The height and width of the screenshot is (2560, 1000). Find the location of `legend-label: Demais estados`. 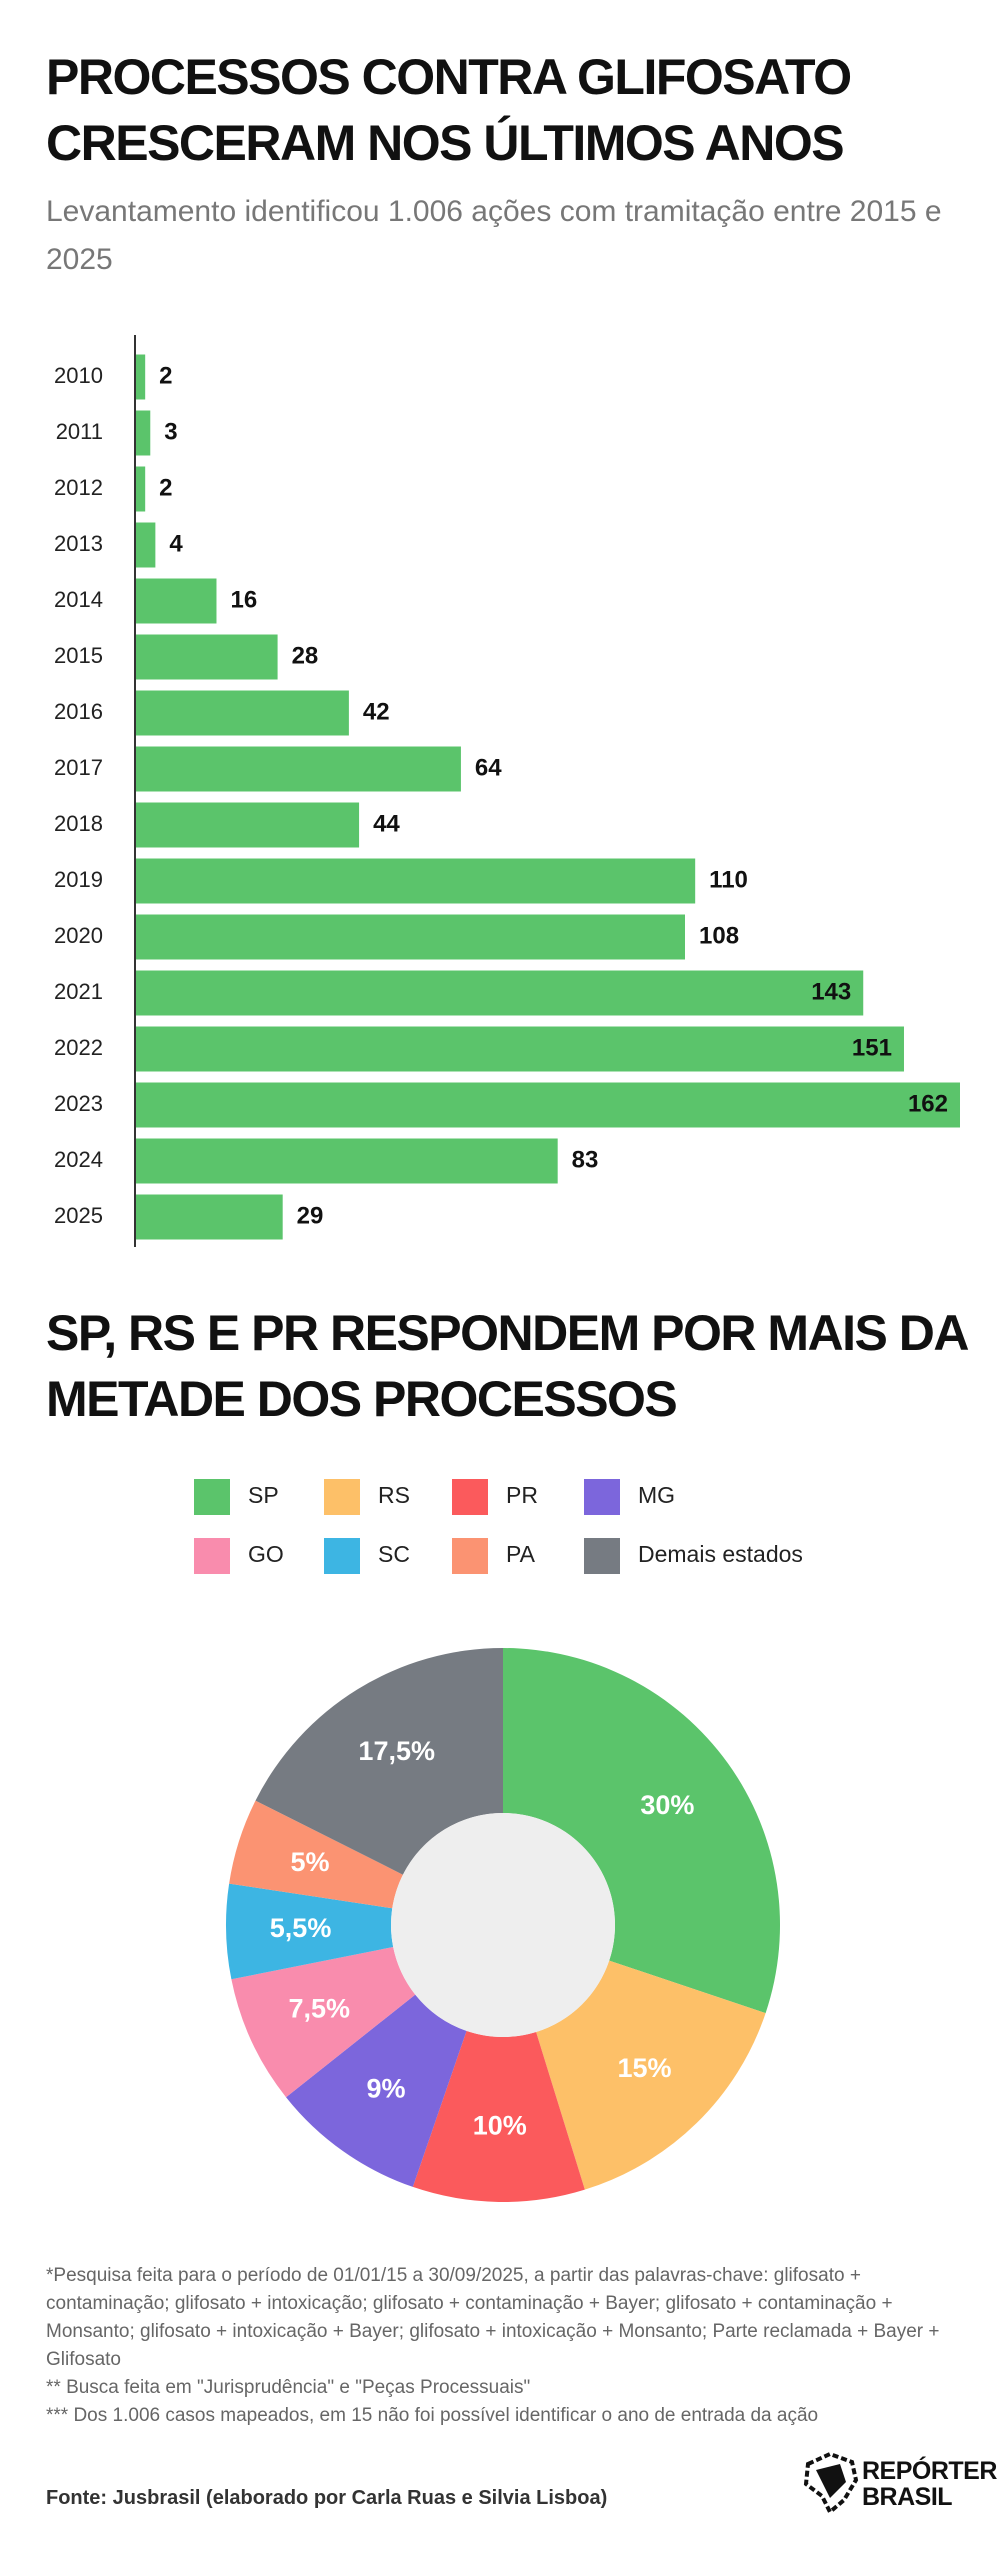

legend-label: Demais estados is located at coordinates (720, 1554).